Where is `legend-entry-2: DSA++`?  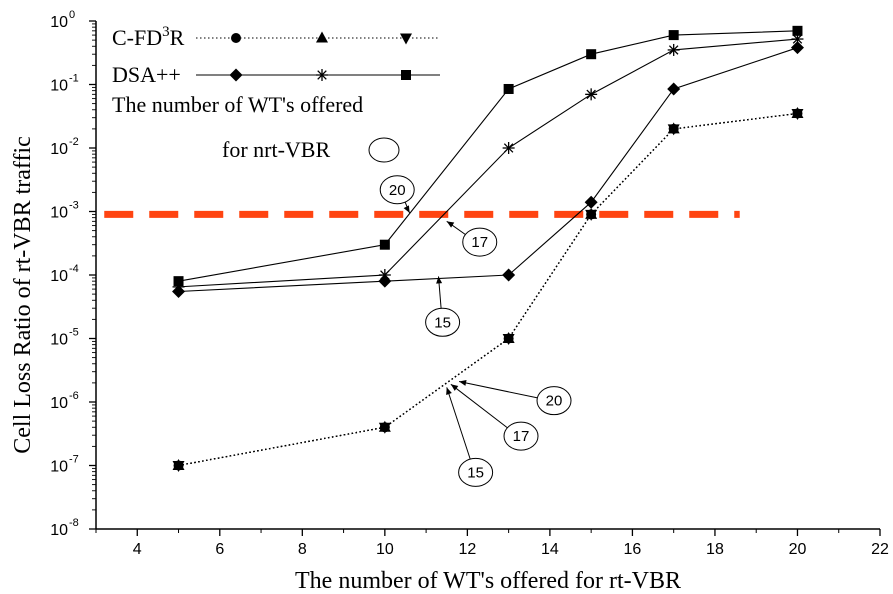 legend-entry-2: DSA++ is located at coordinates (276, 74).